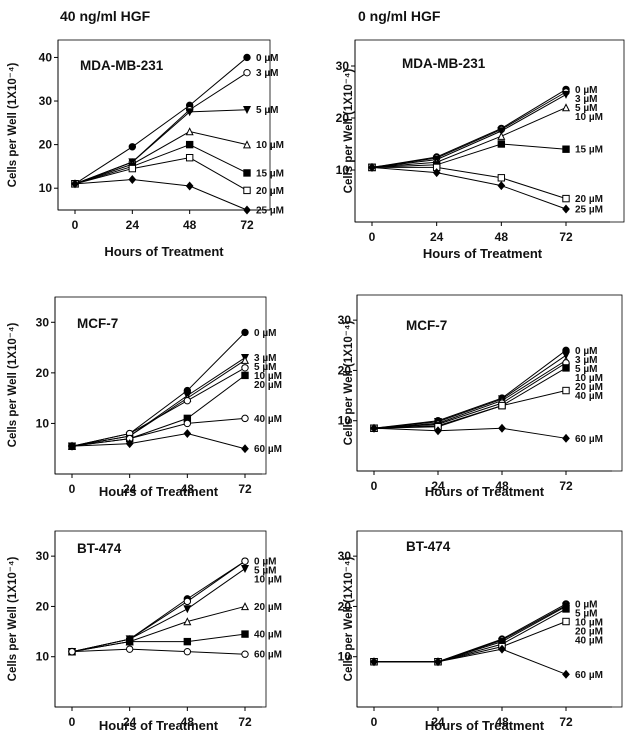 Image resolution: width=628 pixels, height=739 pixels. Describe the element at coordinates (426, 325) in the screenshot. I see `panel-title: MCF-7` at that location.